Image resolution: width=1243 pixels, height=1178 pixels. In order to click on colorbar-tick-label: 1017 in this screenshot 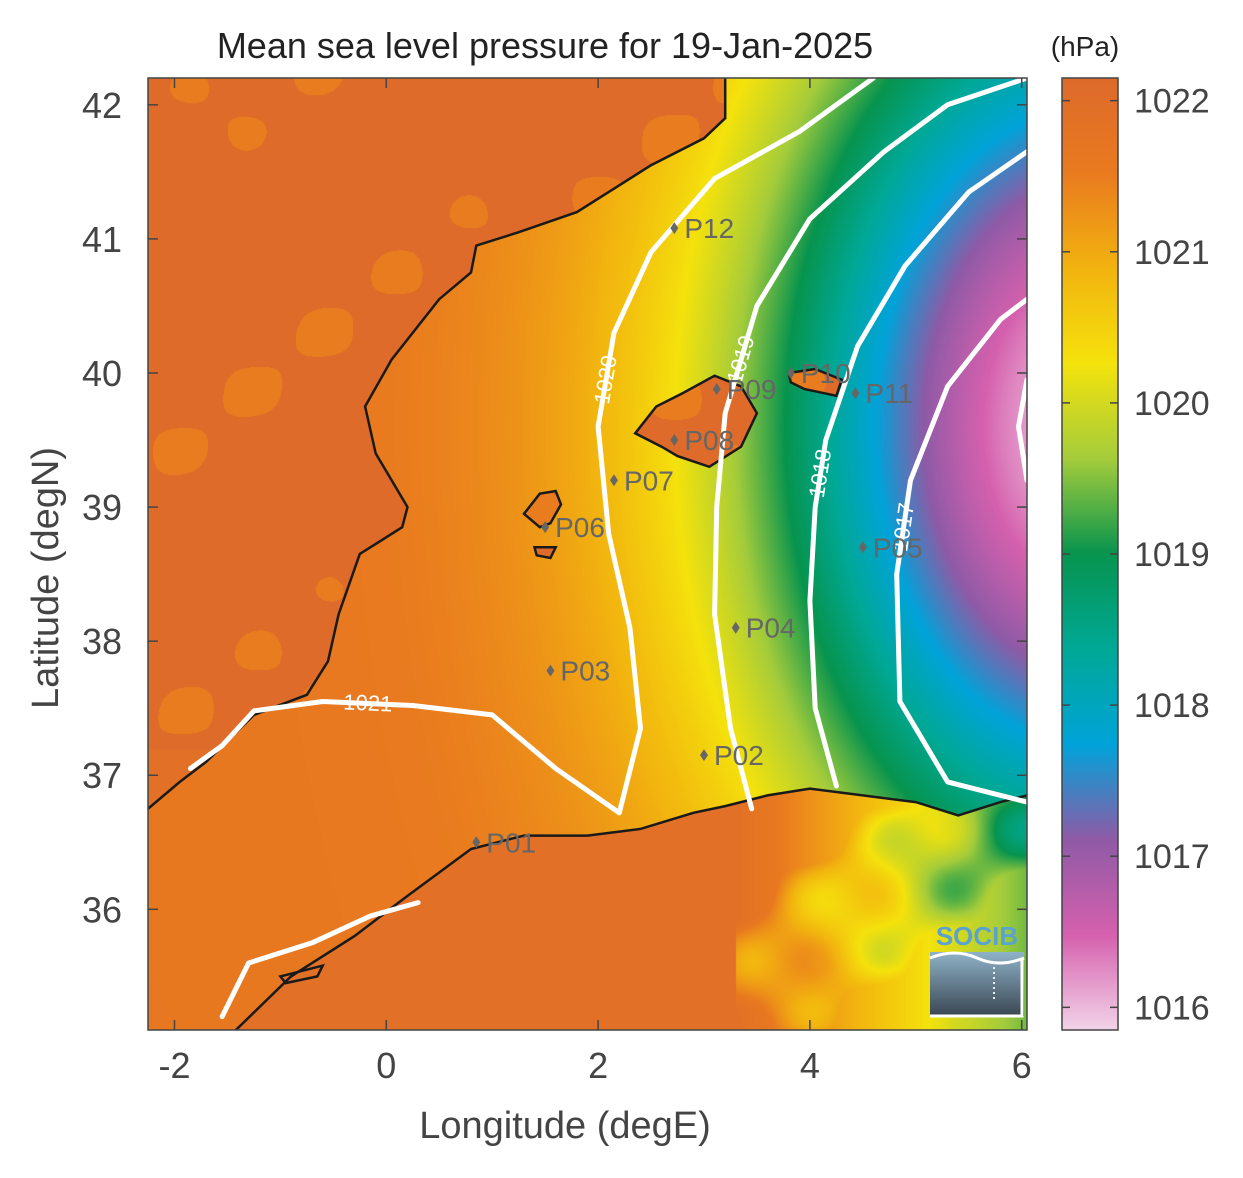, I will do `click(1172, 857)`.